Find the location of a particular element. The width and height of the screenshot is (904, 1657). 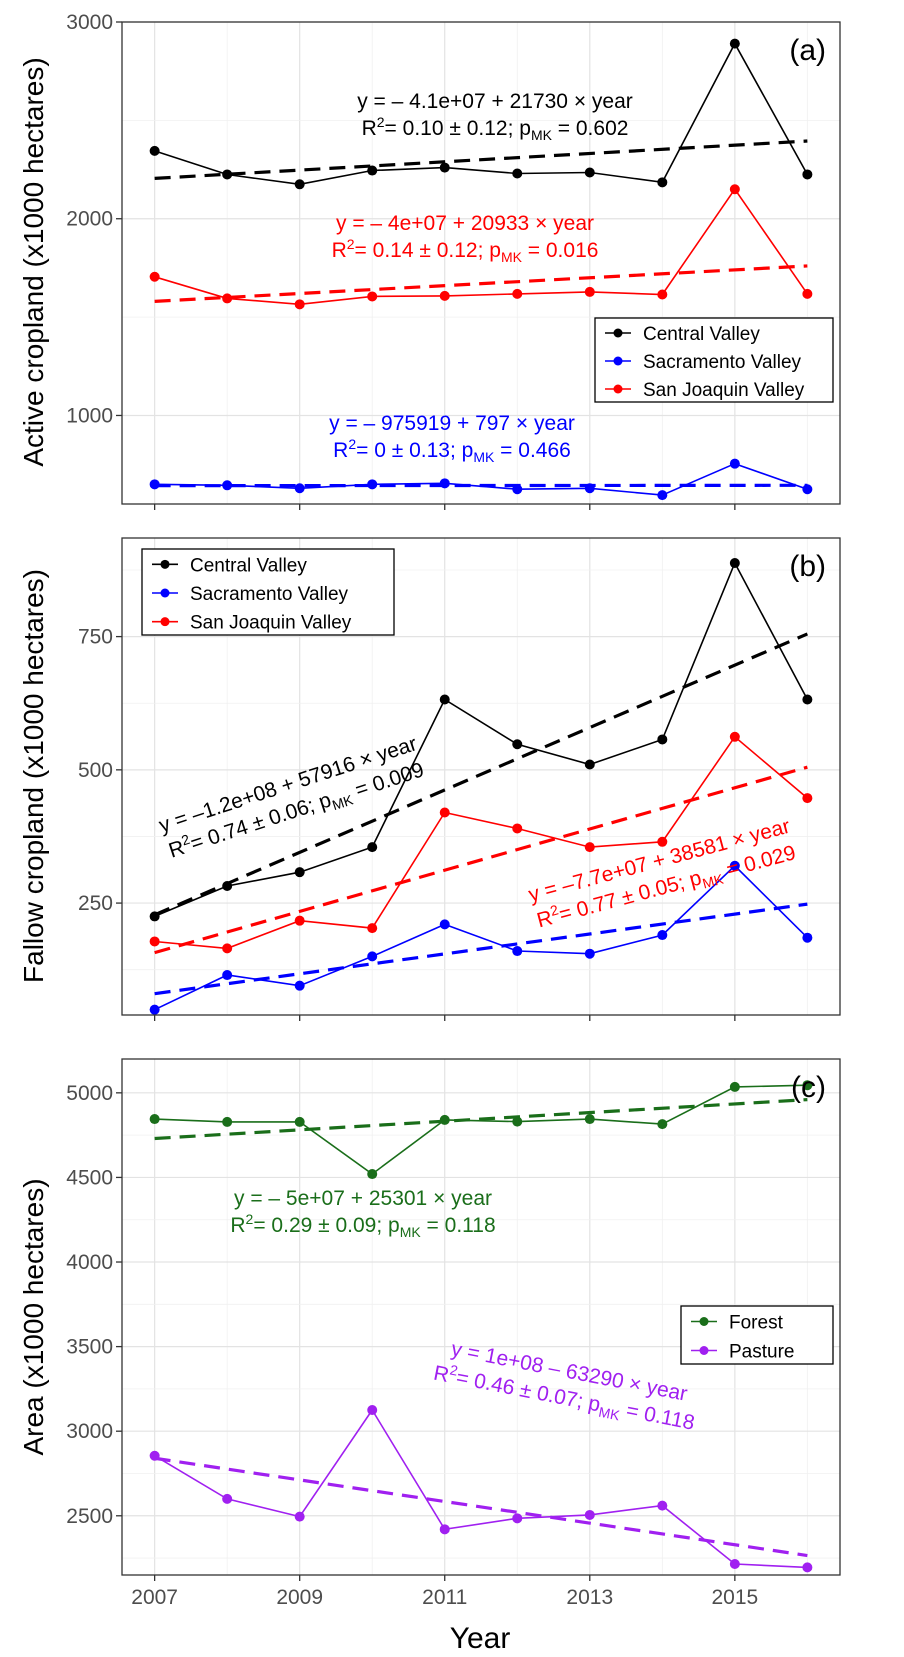

panel-a-y-axis-label: Active cropland (x1000 hectares) is located at coordinates (33, 261).